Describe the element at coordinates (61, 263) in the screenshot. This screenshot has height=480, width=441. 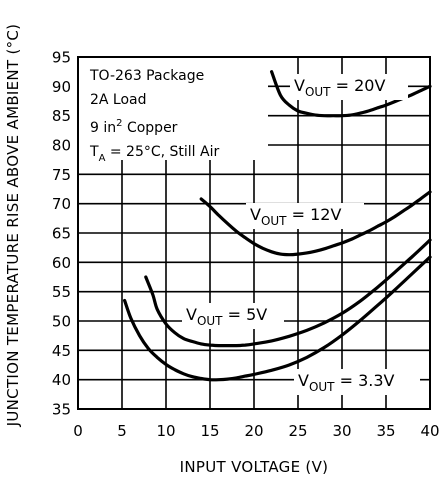
I see `y-tick-label: 60` at that location.